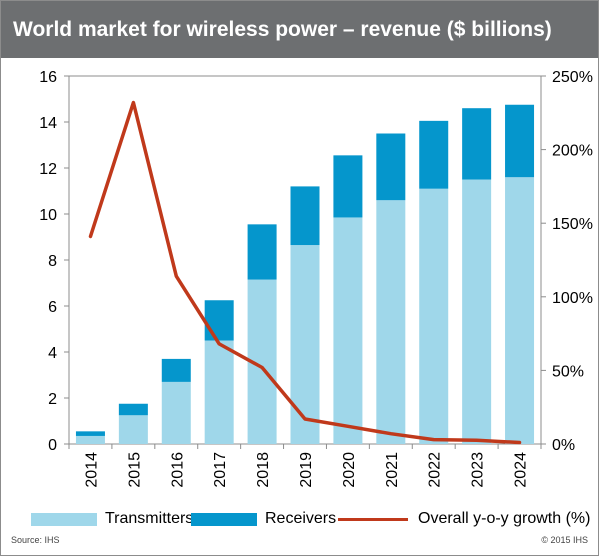 This screenshot has height=556, width=599. Describe the element at coordinates (521, 470) in the screenshot. I see `x-tick-label: 2024` at that location.